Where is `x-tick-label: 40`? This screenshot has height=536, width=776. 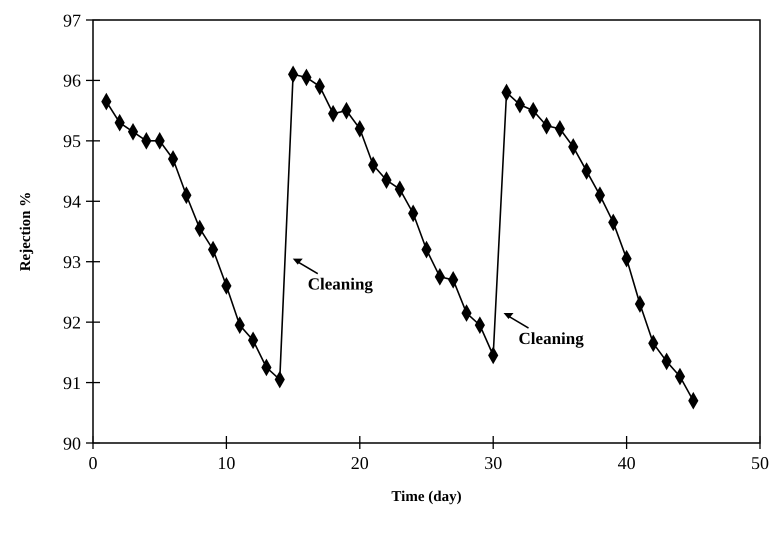 x-tick-label: 40 is located at coordinates (627, 463).